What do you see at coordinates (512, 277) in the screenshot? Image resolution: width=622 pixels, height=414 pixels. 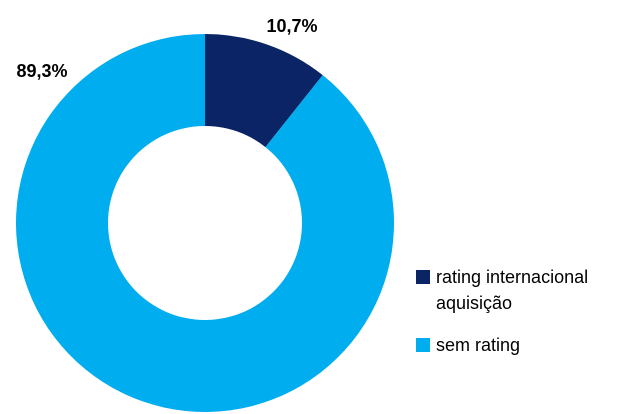 I see `legend-label-line1: rating internacional` at bounding box center [512, 277].